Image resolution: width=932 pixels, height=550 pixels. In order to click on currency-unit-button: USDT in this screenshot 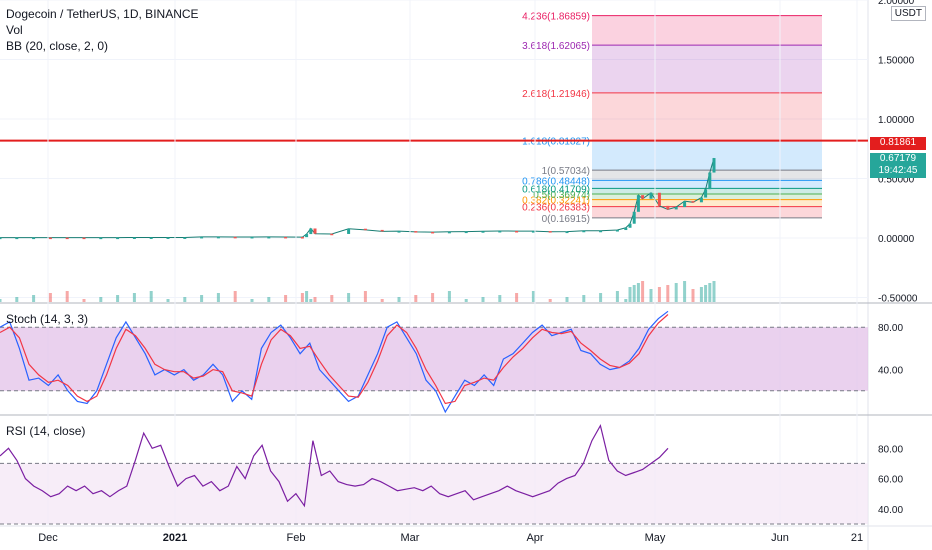, I will do `click(908, 13)`.